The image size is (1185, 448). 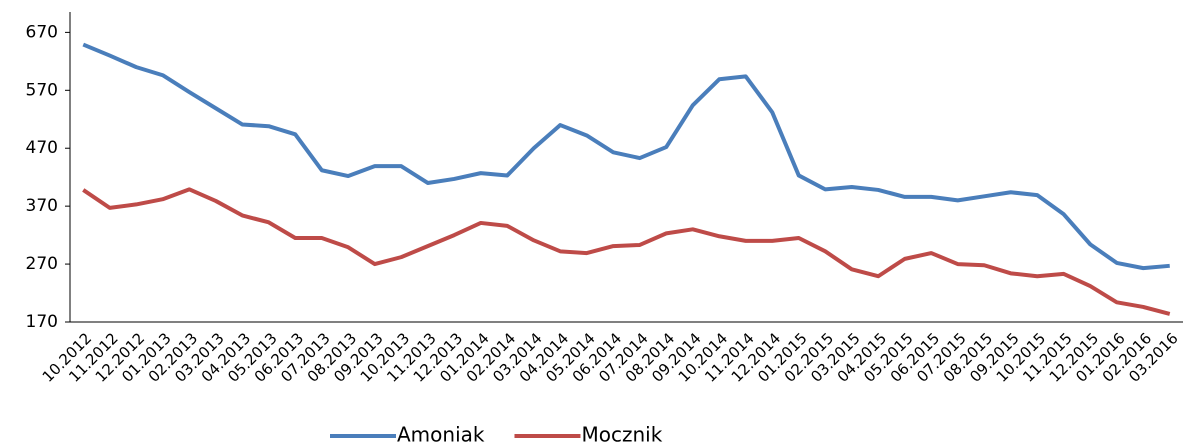 I want to click on legend-label: Mocznik, so click(x=621, y=435).